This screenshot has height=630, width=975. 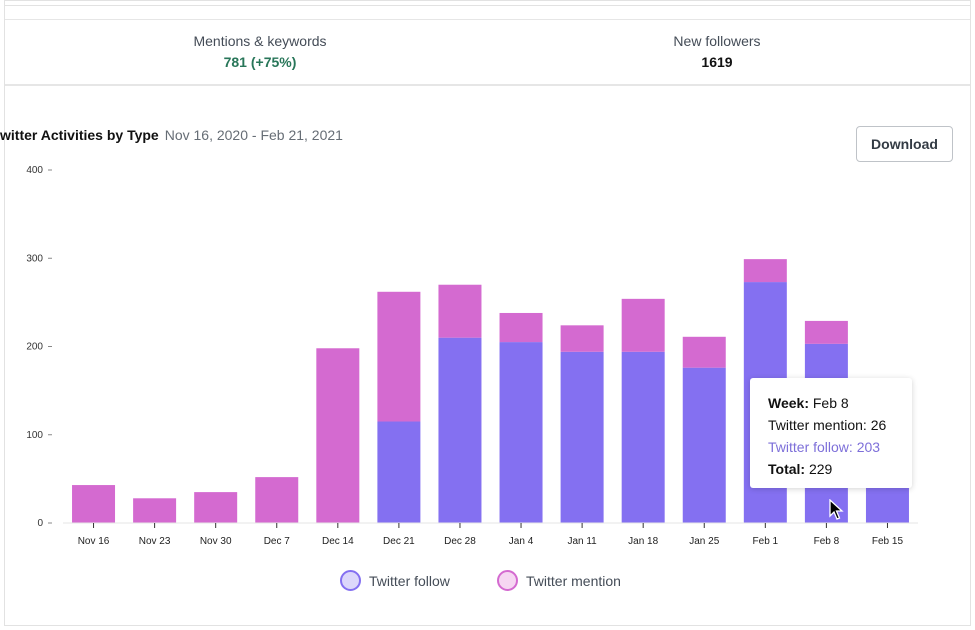 What do you see at coordinates (260, 41) in the screenshot?
I see `stat-mentions-label: Mentions & keywords` at bounding box center [260, 41].